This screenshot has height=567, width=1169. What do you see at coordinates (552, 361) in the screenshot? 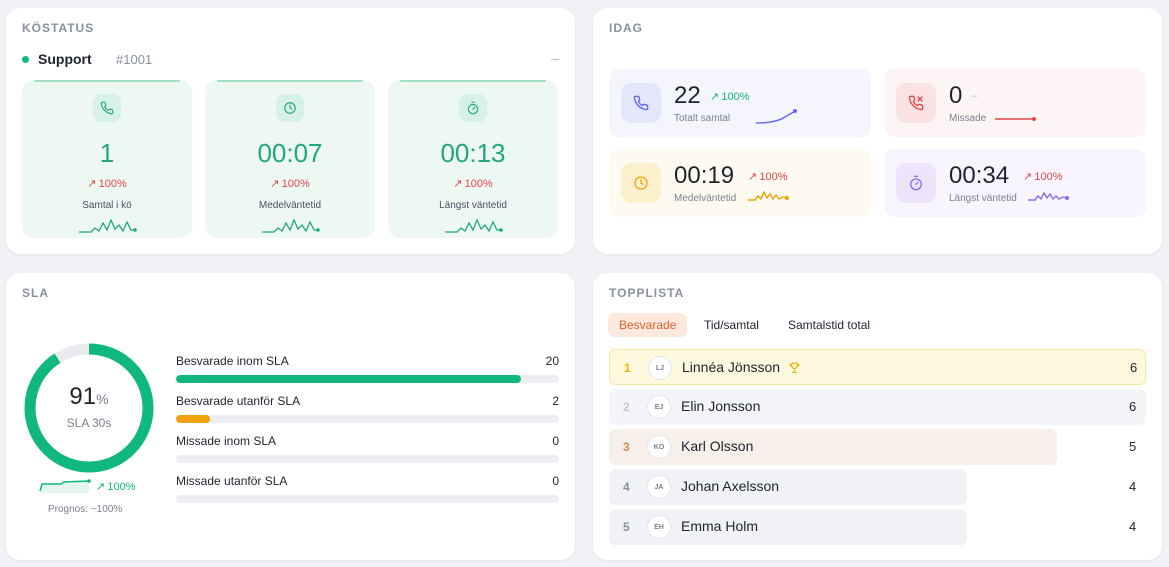
I see `sla-row-count: 20` at bounding box center [552, 361].